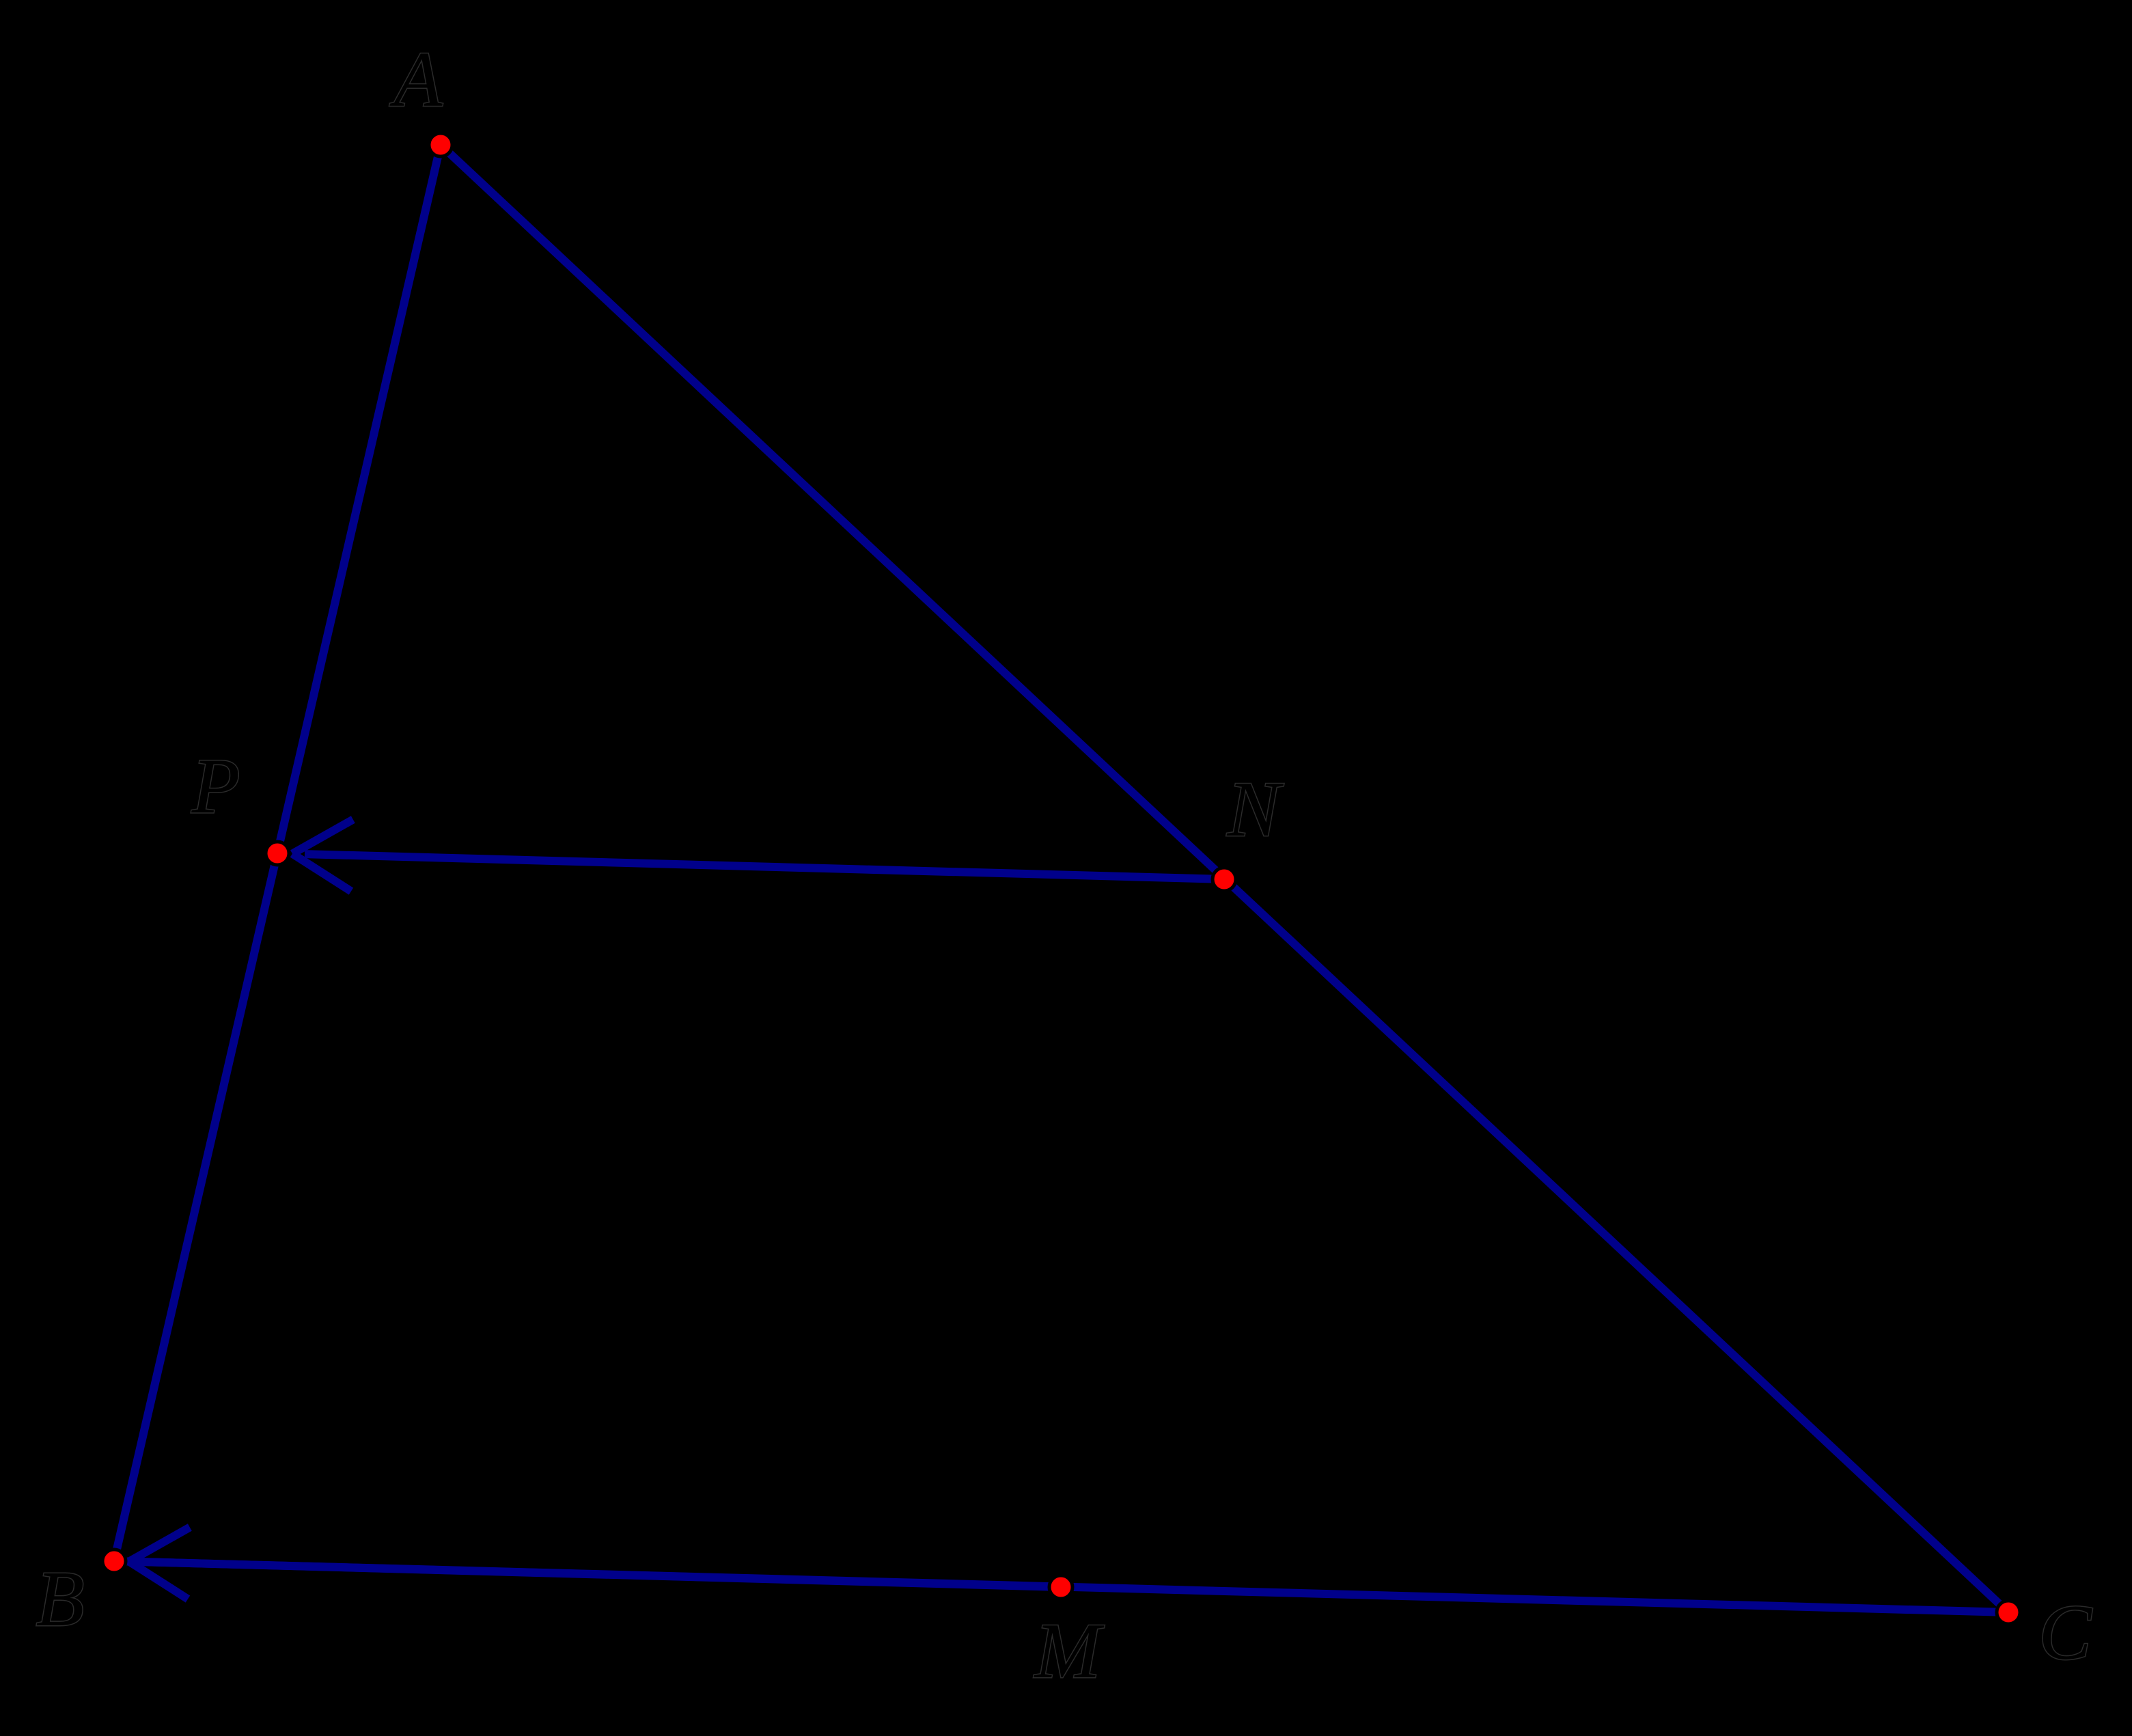  I want to click on arrowhead-at-P, so click(323, 855).